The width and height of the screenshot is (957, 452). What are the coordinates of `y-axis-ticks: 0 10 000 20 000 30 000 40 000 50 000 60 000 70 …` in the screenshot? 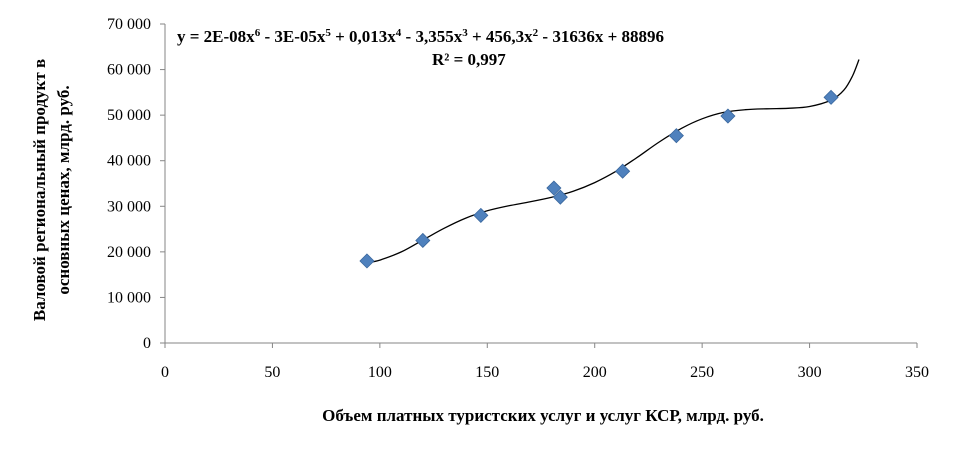 It's located at (136, 184).